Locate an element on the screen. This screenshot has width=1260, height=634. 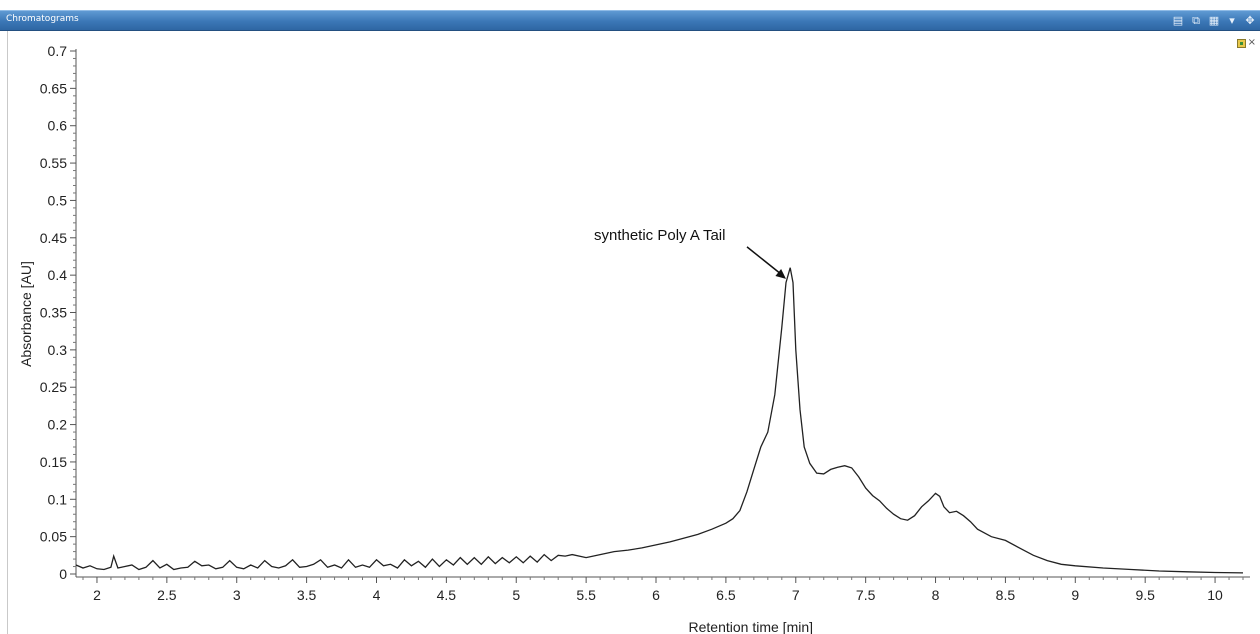
x-tick-label: 7 is located at coordinates (796, 595).